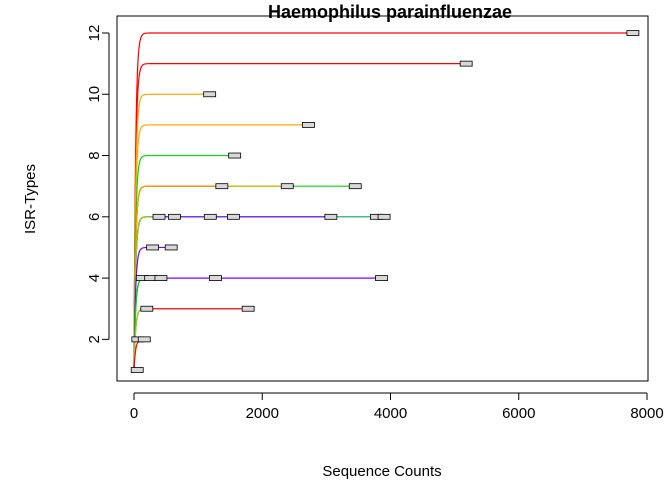  I want to click on x-axis-label: Sequence Counts, so click(381, 471).